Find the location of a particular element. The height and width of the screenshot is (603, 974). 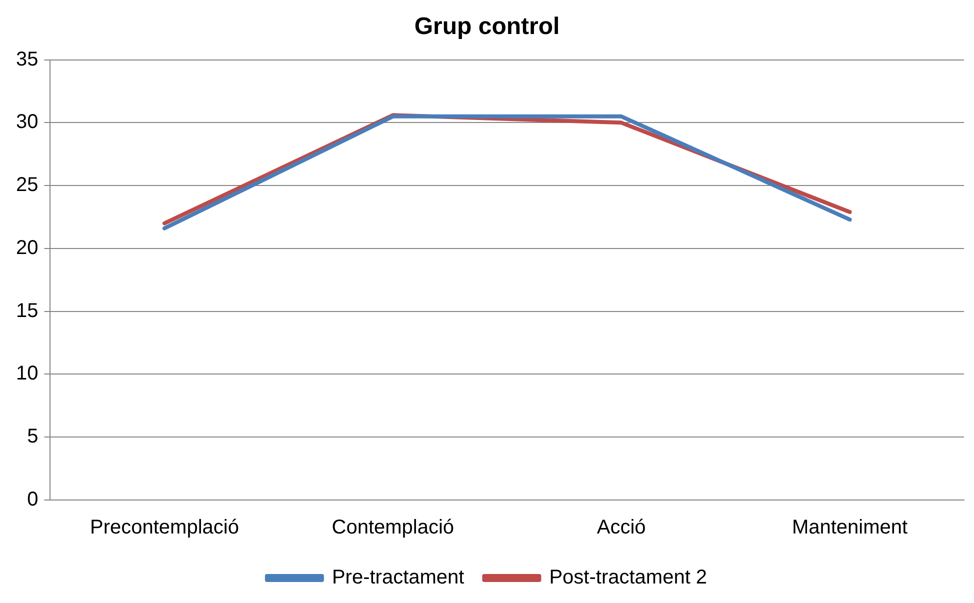

x-tick-label: Precontemplació is located at coordinates (164, 527).